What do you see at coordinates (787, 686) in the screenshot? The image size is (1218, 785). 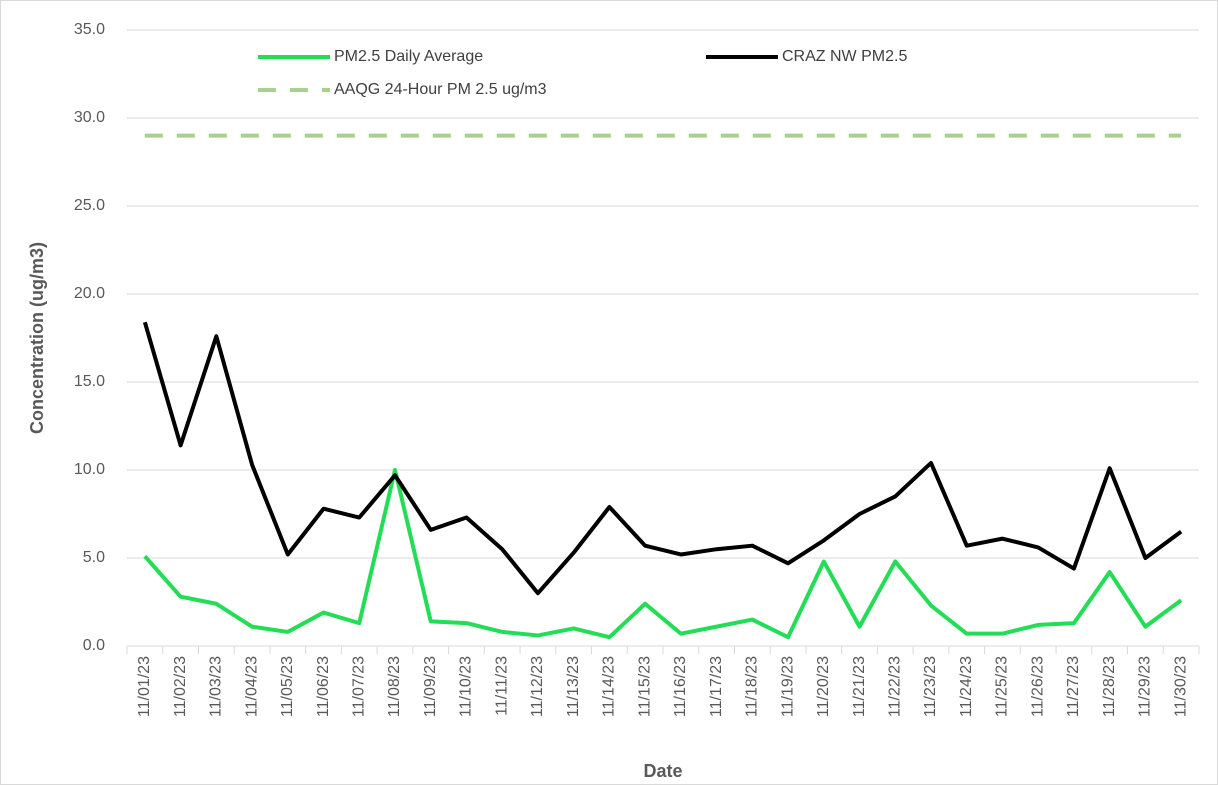 I see `x-tick-label: 11/19/23` at bounding box center [787, 686].